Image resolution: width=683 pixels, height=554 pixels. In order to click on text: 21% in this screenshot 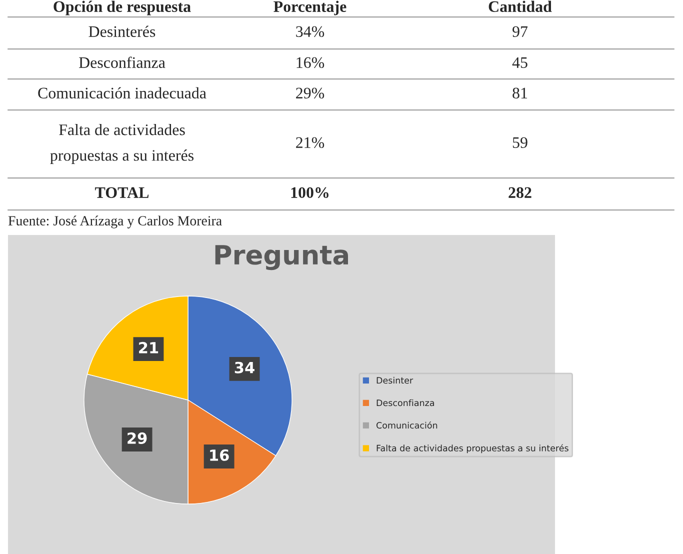, I will do `click(310, 142)`.